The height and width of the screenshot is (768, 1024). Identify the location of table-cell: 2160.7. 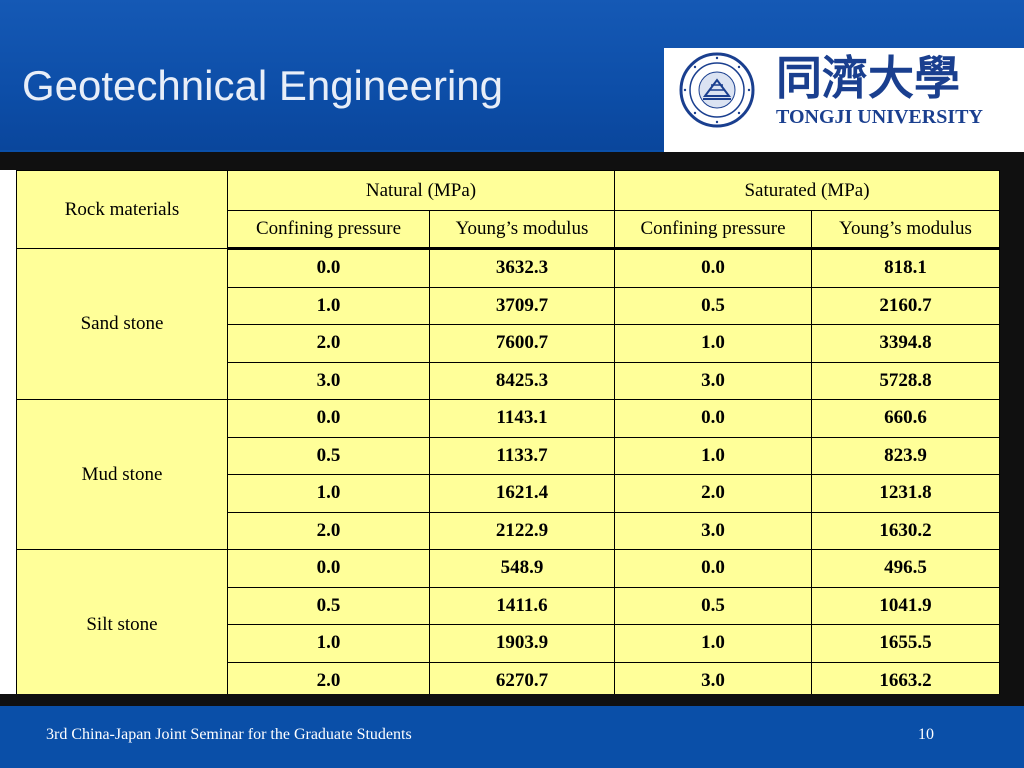
(905, 305).